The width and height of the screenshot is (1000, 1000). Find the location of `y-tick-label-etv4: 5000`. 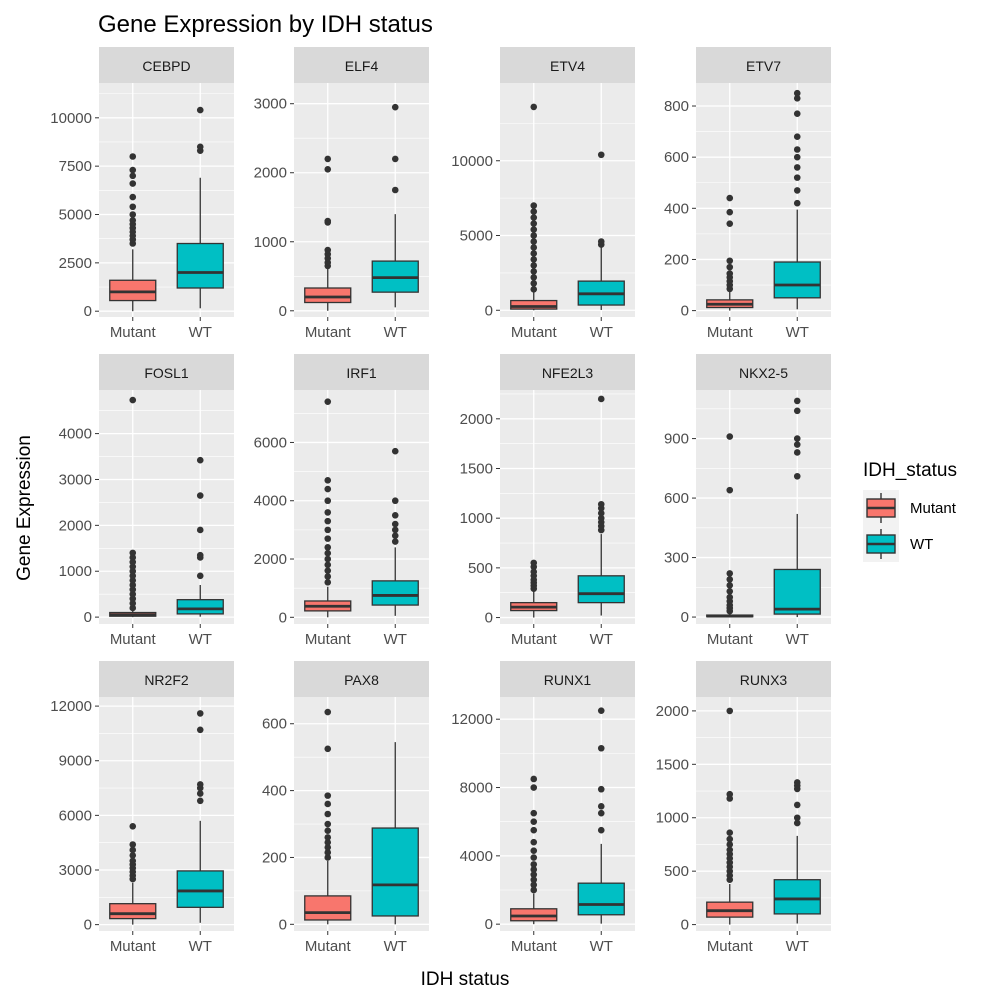

y-tick-label-etv4: 5000 is located at coordinates (476, 236).